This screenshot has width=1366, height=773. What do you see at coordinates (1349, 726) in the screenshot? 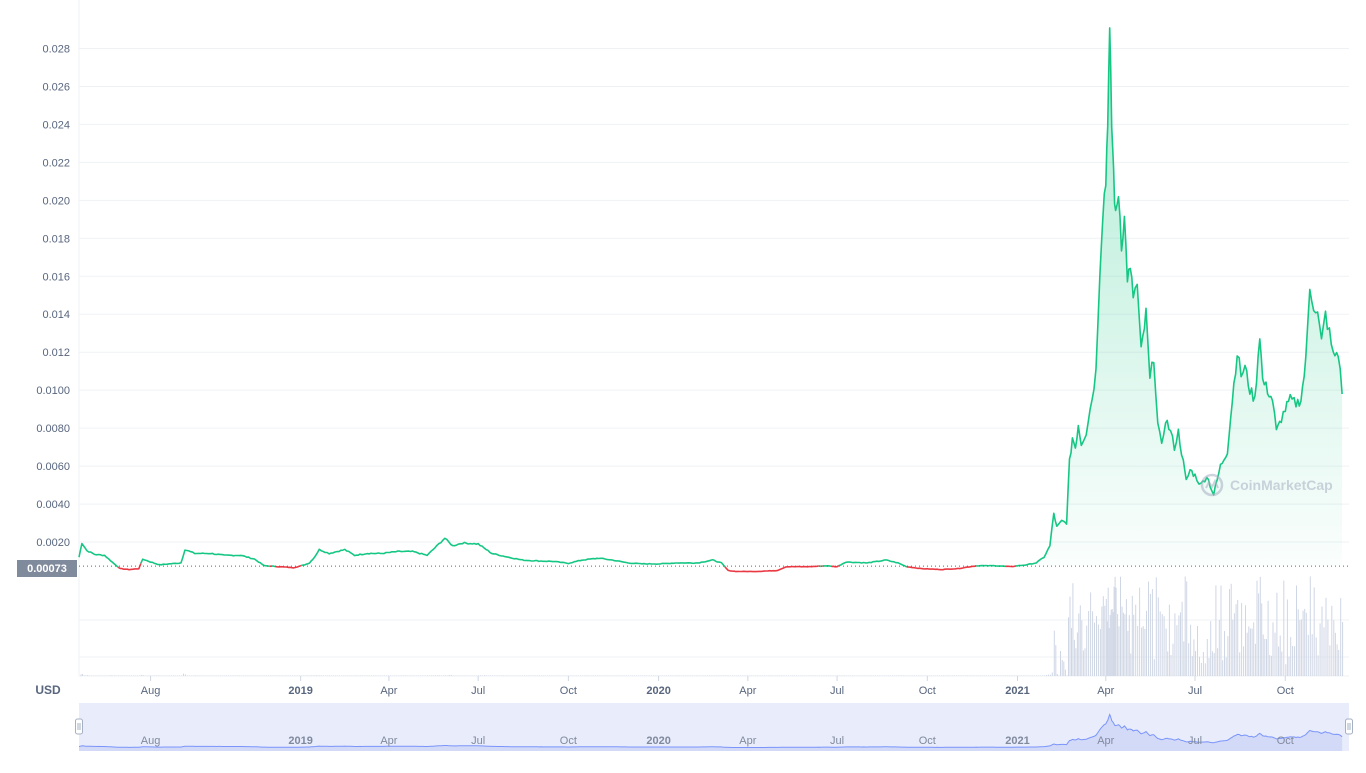
I see `navigator-right-handle` at bounding box center [1349, 726].